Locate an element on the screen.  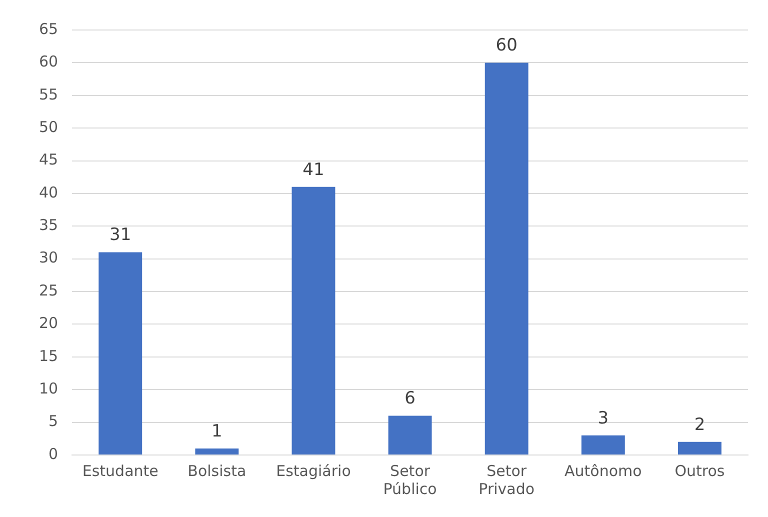
y-tick-label: 30 is located at coordinates (48, 257).